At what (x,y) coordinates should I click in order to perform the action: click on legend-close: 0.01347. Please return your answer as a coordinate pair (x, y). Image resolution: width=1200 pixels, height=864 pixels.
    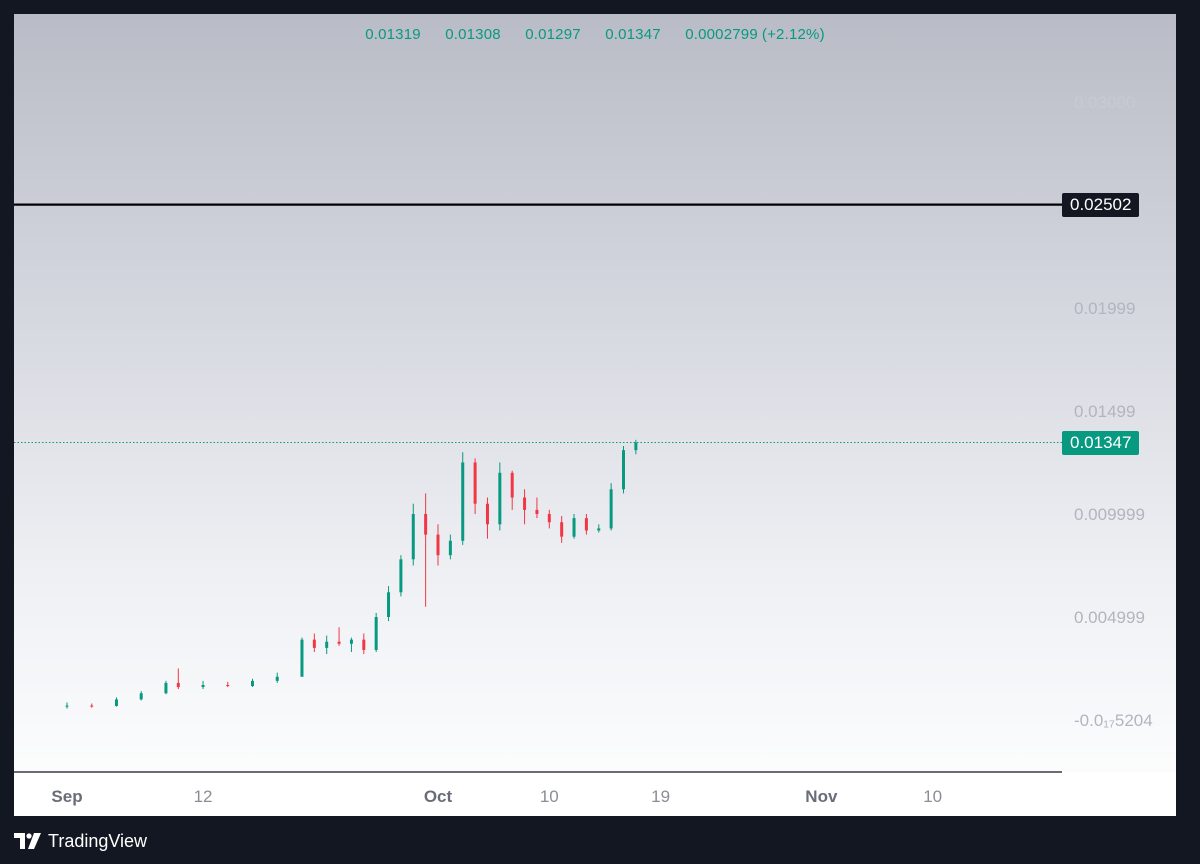
    Looking at the image, I should click on (633, 34).